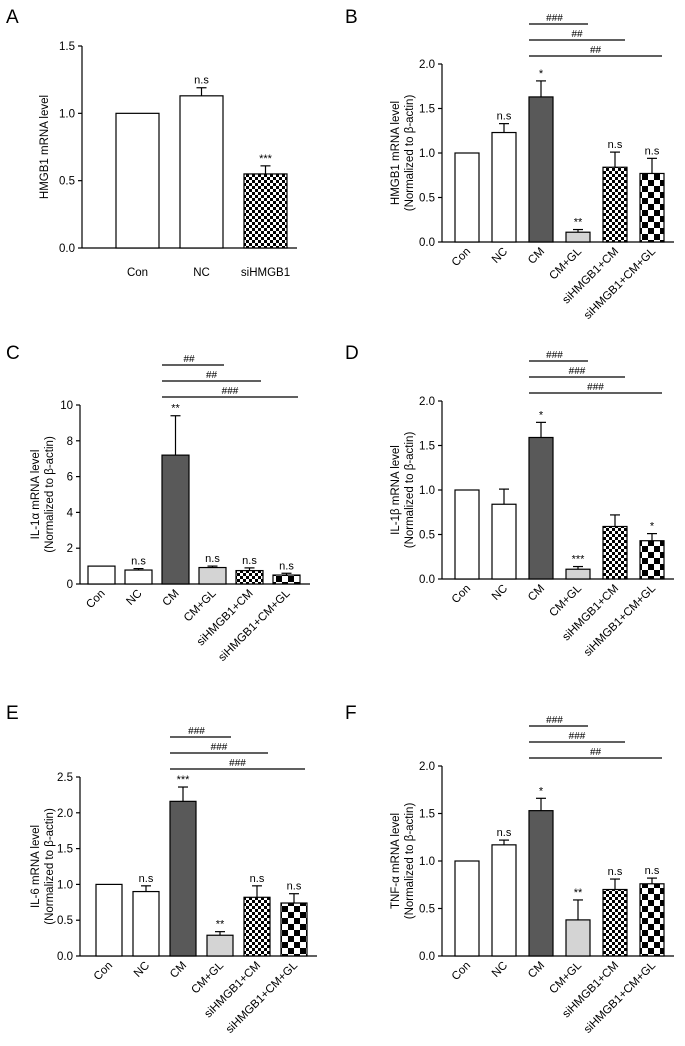 This screenshot has height=1046, width=685. I want to click on panel-label: A, so click(12, 17).